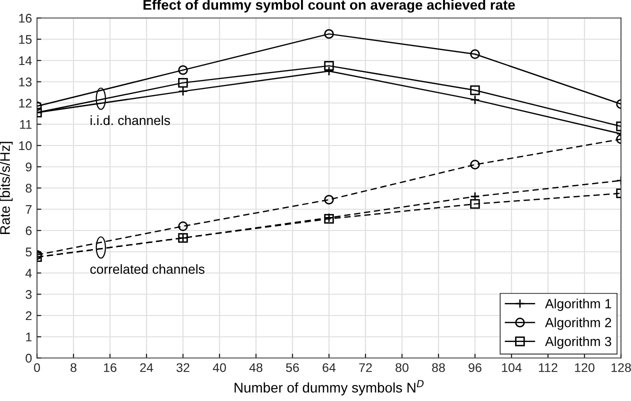  What do you see at coordinates (6, 188) in the screenshot?
I see `y-axis-title: Rate [bits/s/Hz]` at bounding box center [6, 188].